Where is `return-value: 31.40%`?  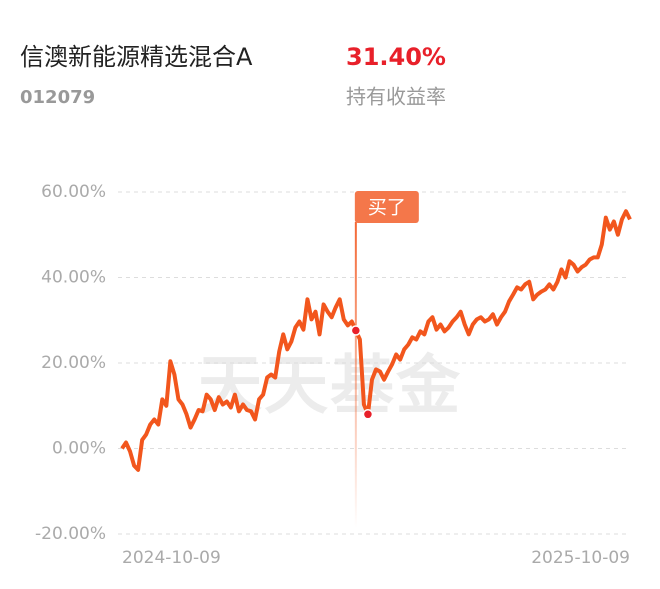
return-value: 31.40% is located at coordinates (396, 57).